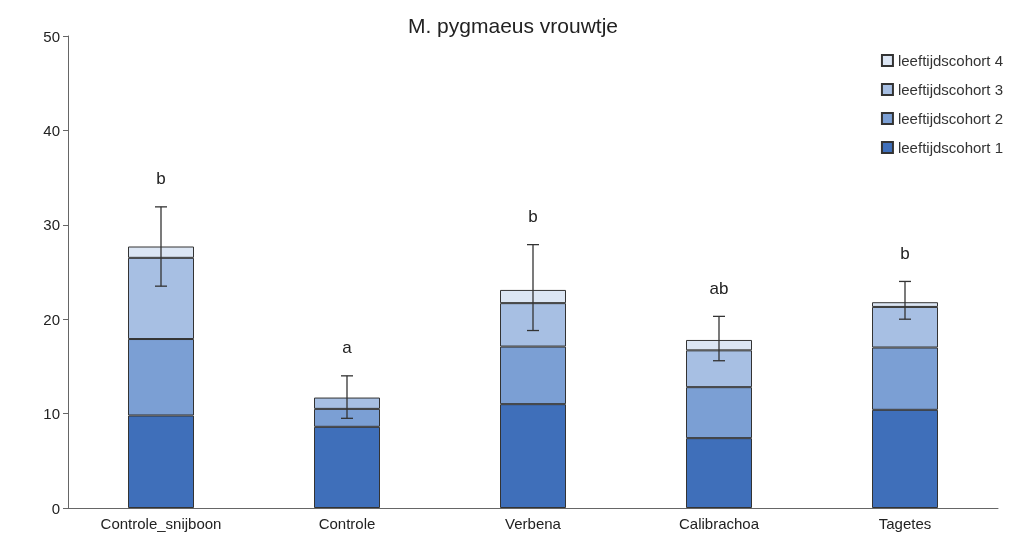  What do you see at coordinates (533, 523) in the screenshot?
I see `x-tick-label: Verbena` at bounding box center [533, 523].